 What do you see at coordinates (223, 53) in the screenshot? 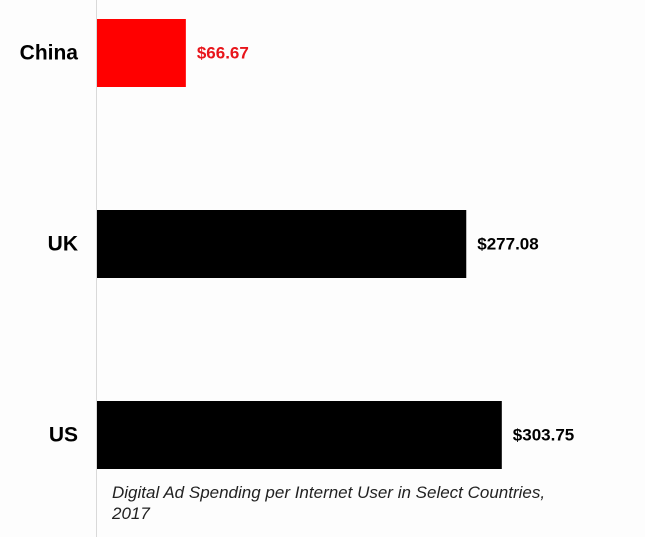
I see `value-label-china: $66.67` at bounding box center [223, 53].